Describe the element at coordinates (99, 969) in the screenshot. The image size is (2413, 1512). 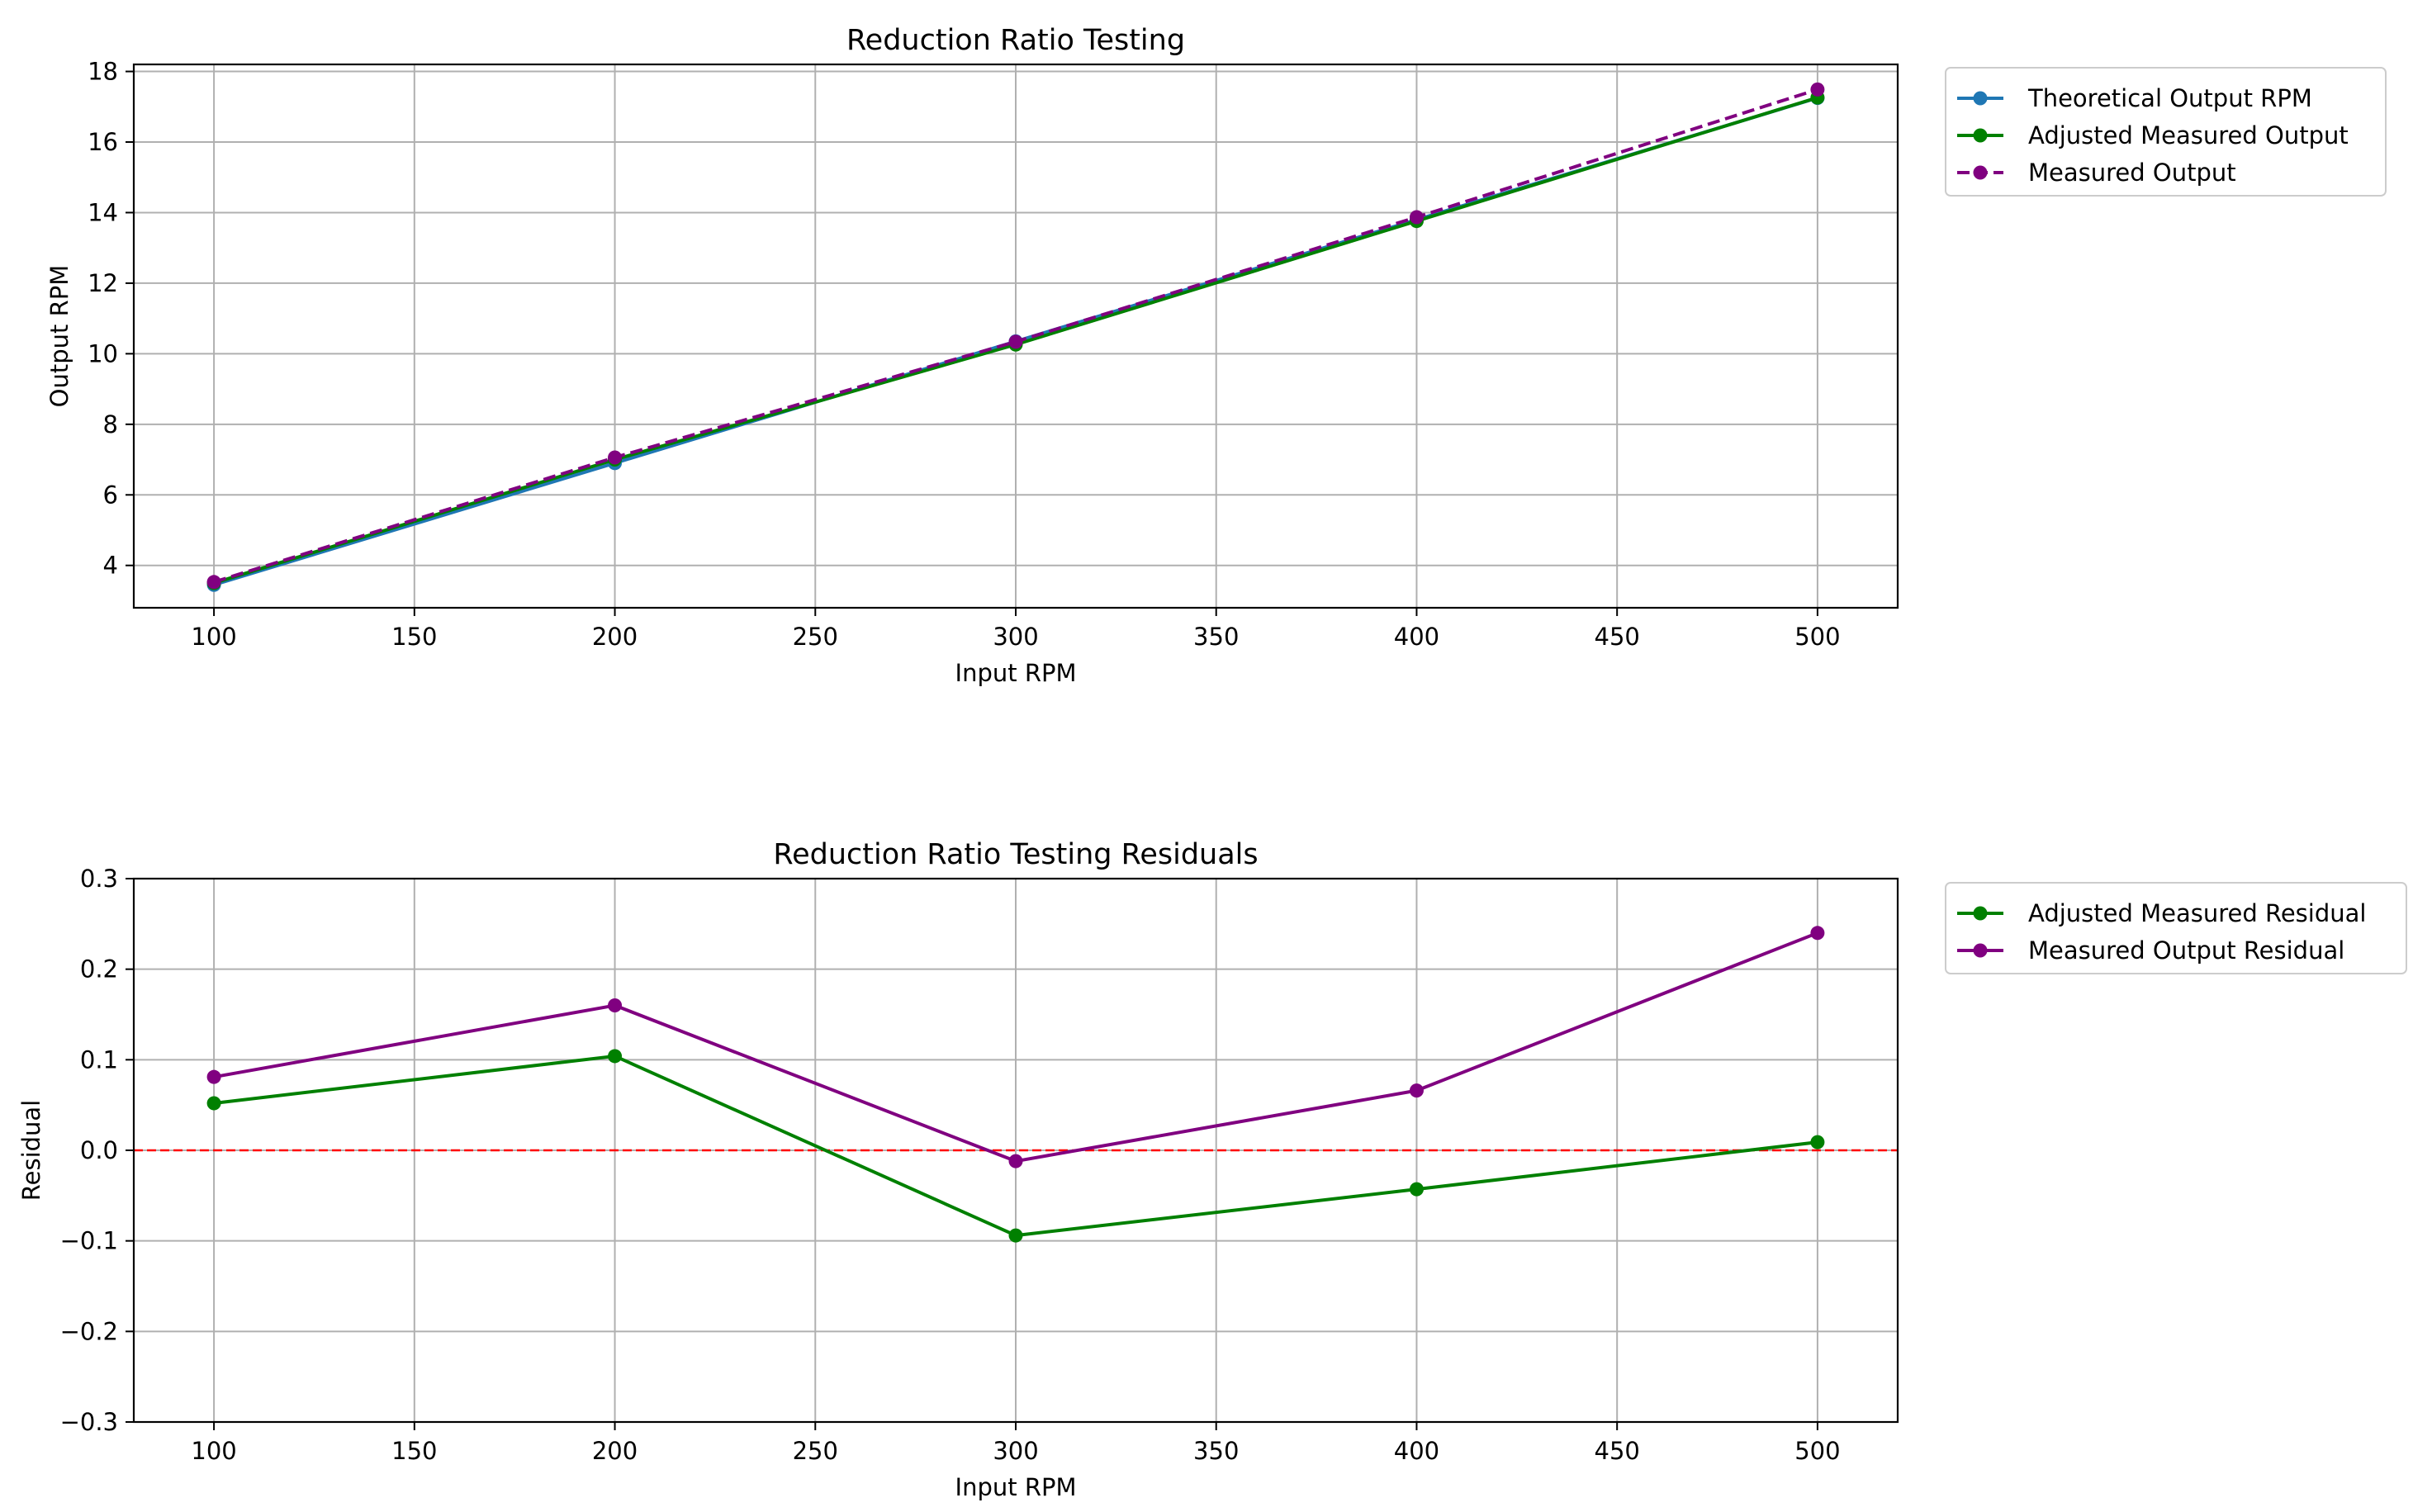
I see `y-tick-label: 0.2` at that location.